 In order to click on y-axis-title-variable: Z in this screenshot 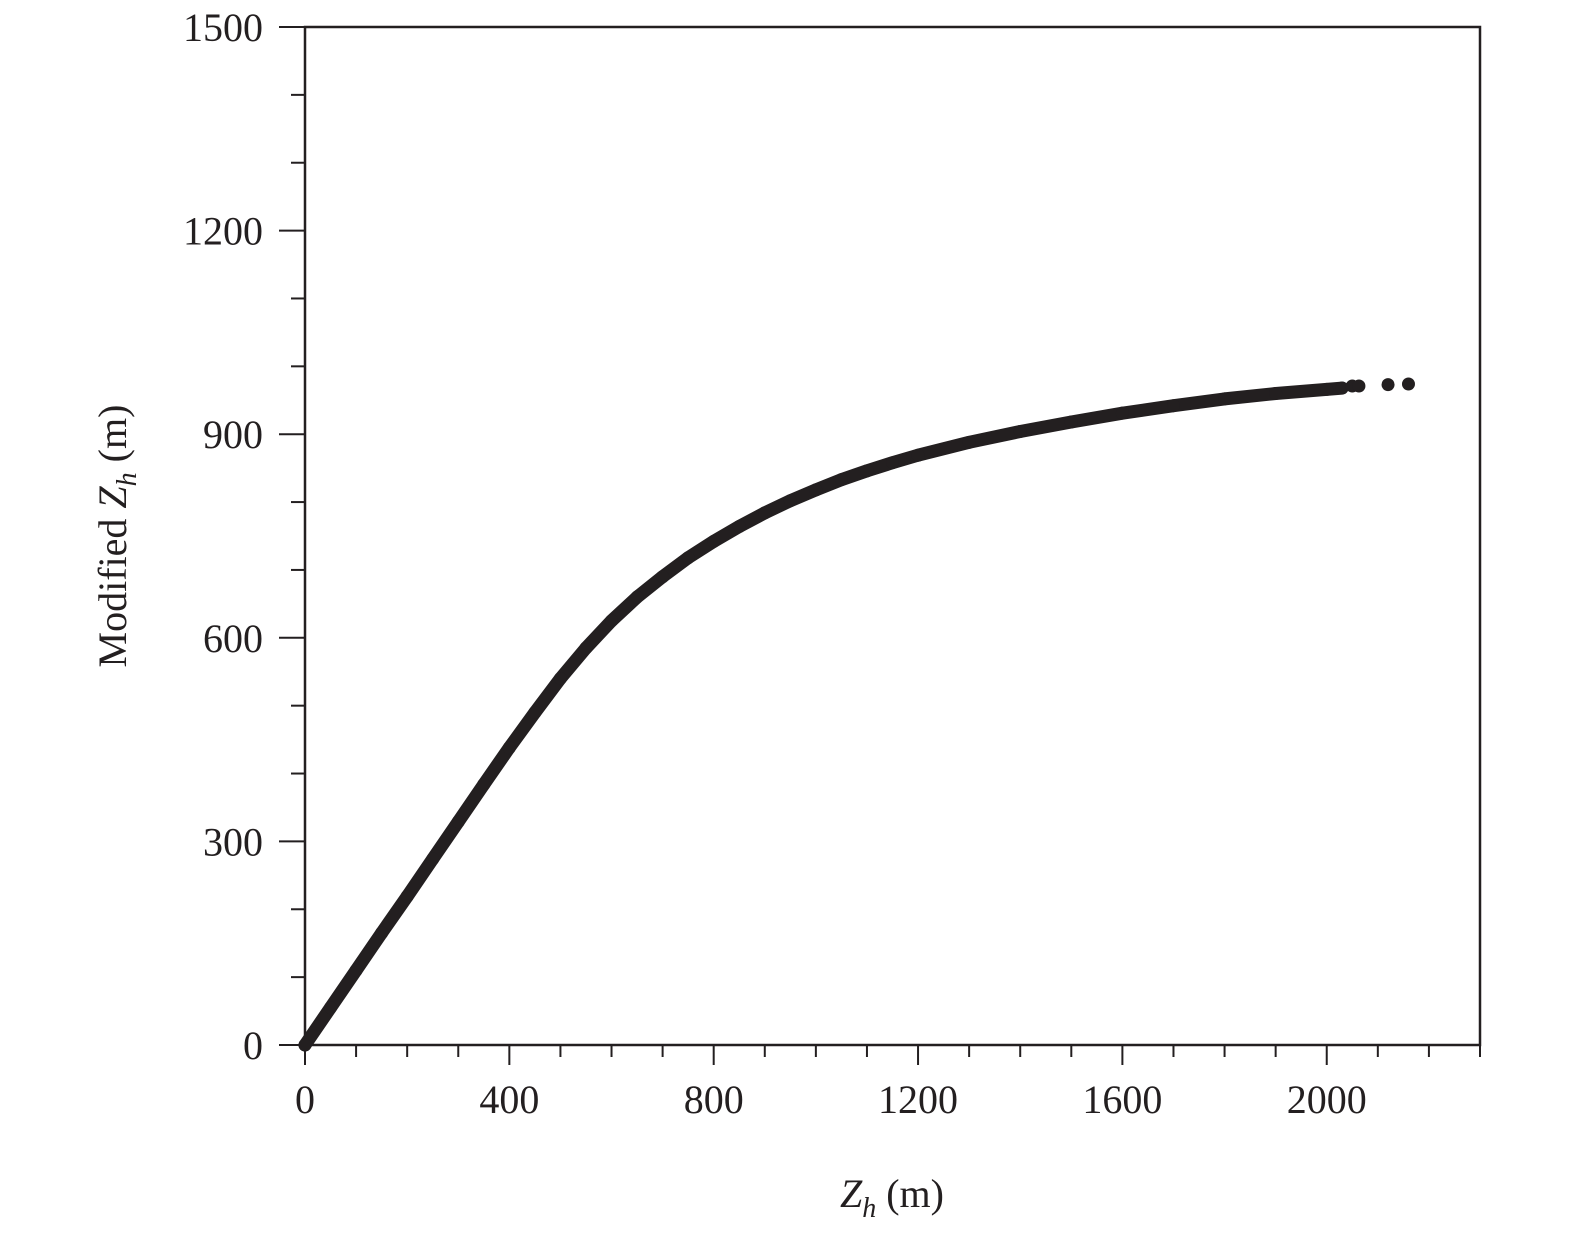, I will do `click(112, 497)`.